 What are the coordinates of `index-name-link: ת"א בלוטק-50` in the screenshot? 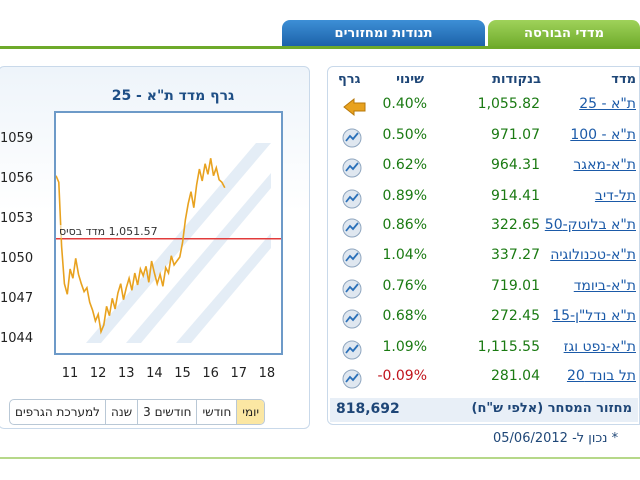 It's located at (590, 225).